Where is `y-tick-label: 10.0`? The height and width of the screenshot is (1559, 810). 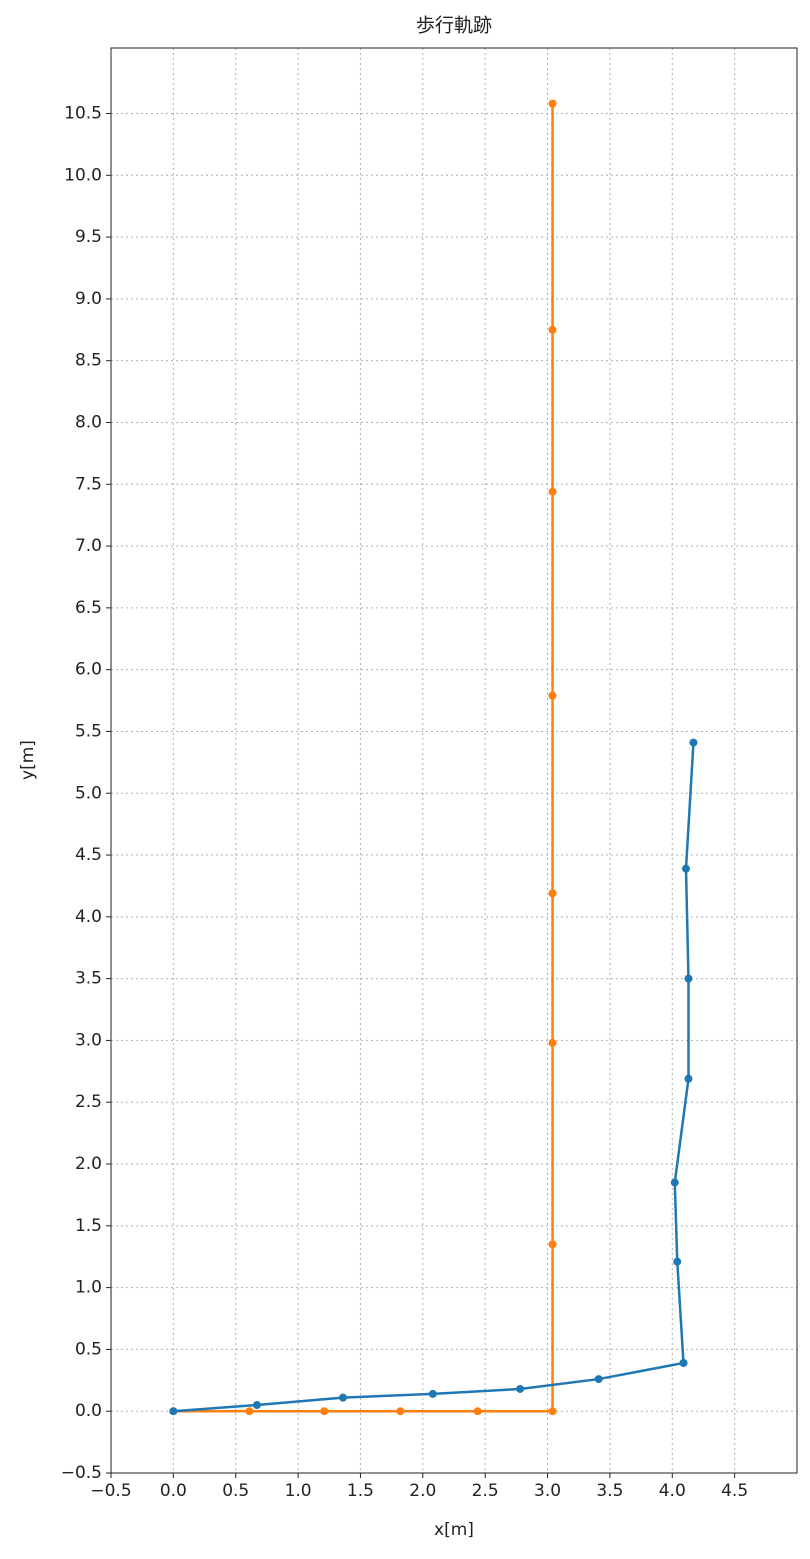 y-tick-label: 10.0 is located at coordinates (83, 175).